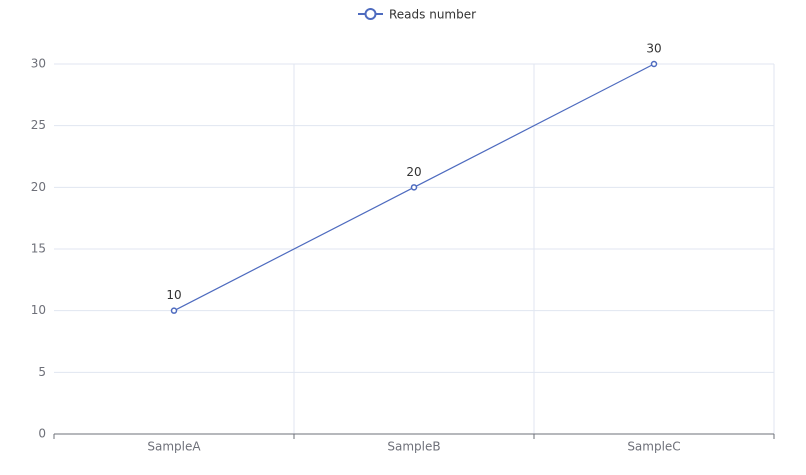 This screenshot has height=475, width=806. Describe the element at coordinates (38, 249) in the screenshot. I see `y-tick-label: 15` at that location.